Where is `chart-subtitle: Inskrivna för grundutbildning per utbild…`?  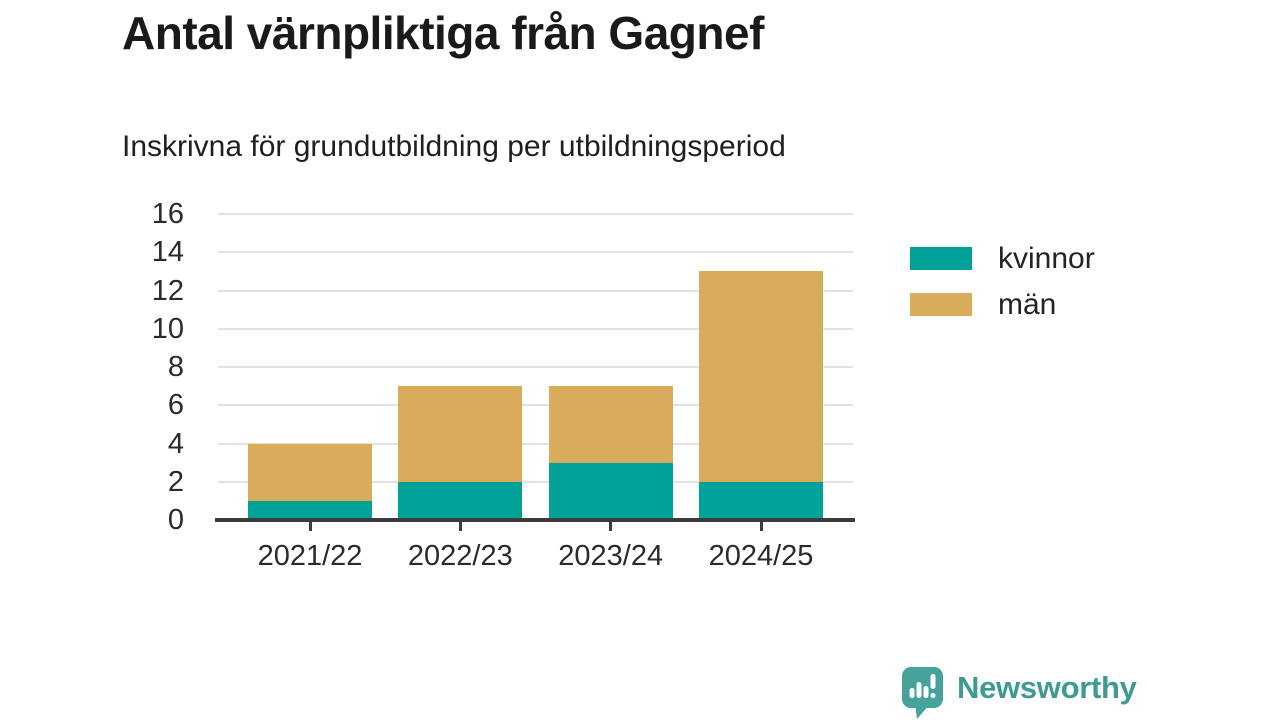 chart-subtitle: Inskrivna för grundutbildning per utbild… is located at coordinates (454, 146).